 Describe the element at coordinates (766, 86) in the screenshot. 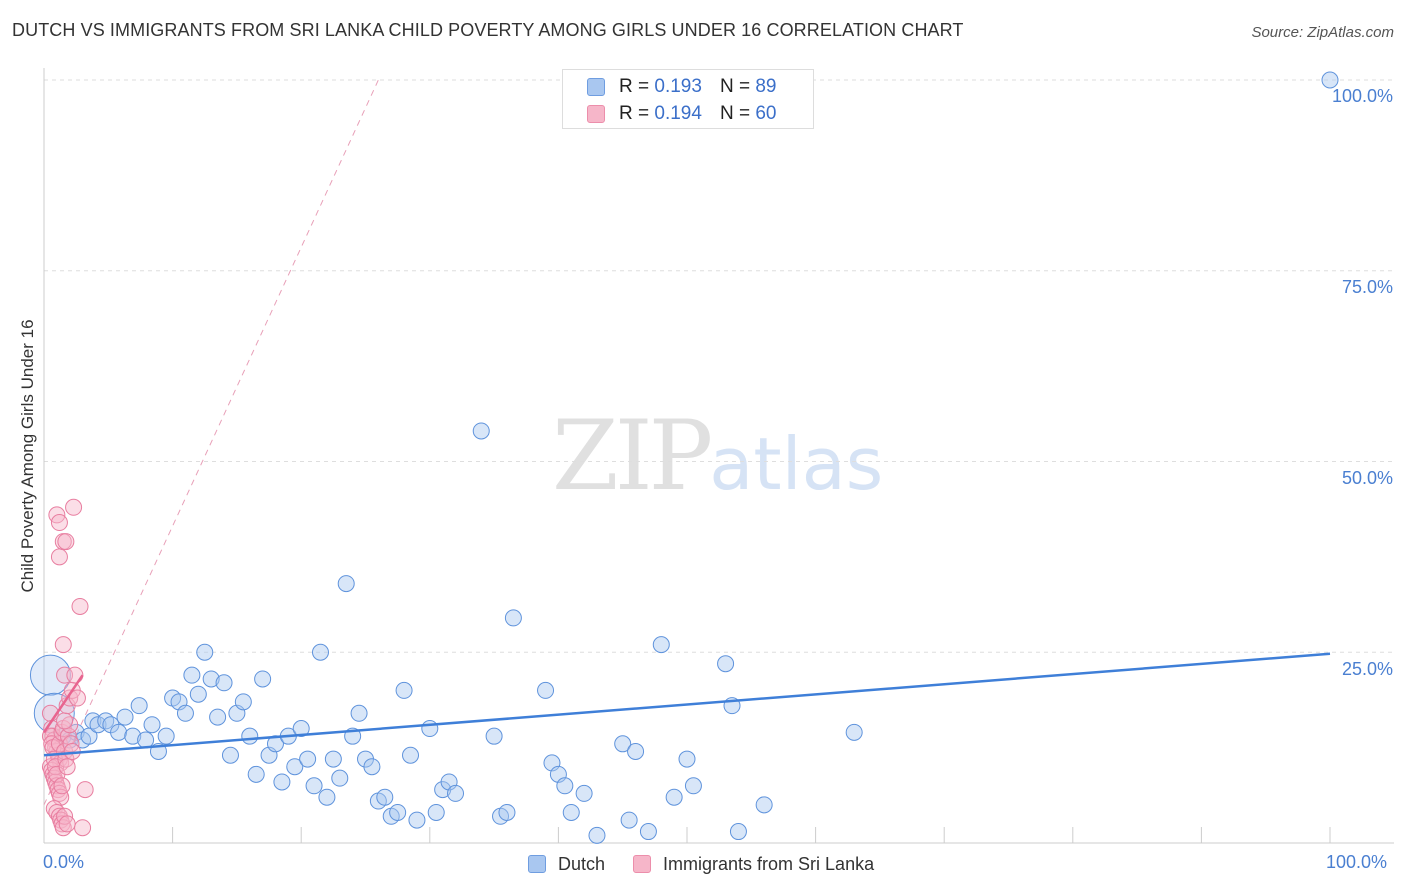

I see `dutch-n-value: 89` at that location.